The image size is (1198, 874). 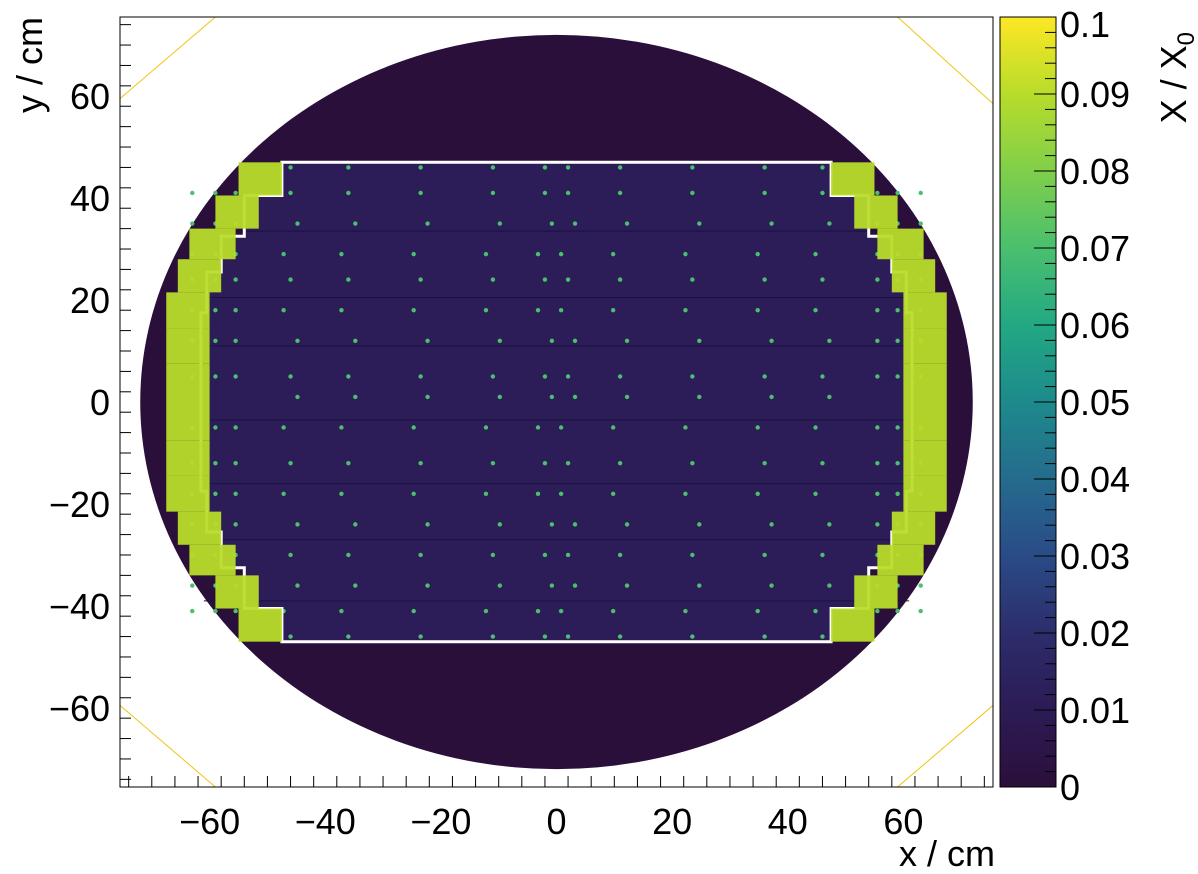 I want to click on x-tick-label: −40, so click(x=325, y=821).